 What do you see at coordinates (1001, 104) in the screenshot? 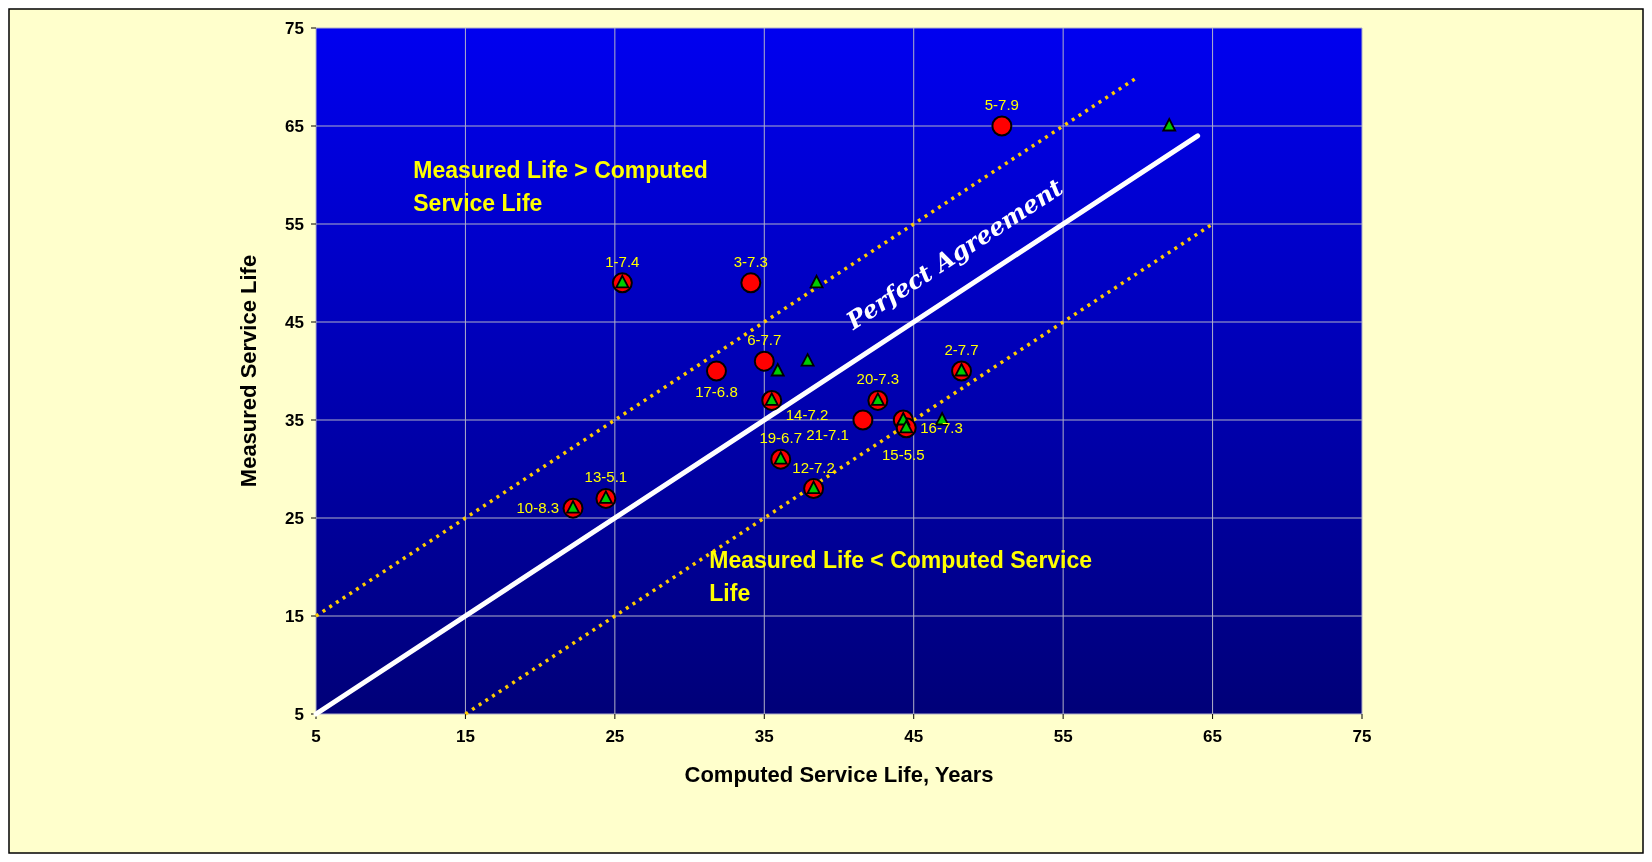
I see `annotation: 5-7.9` at bounding box center [1001, 104].